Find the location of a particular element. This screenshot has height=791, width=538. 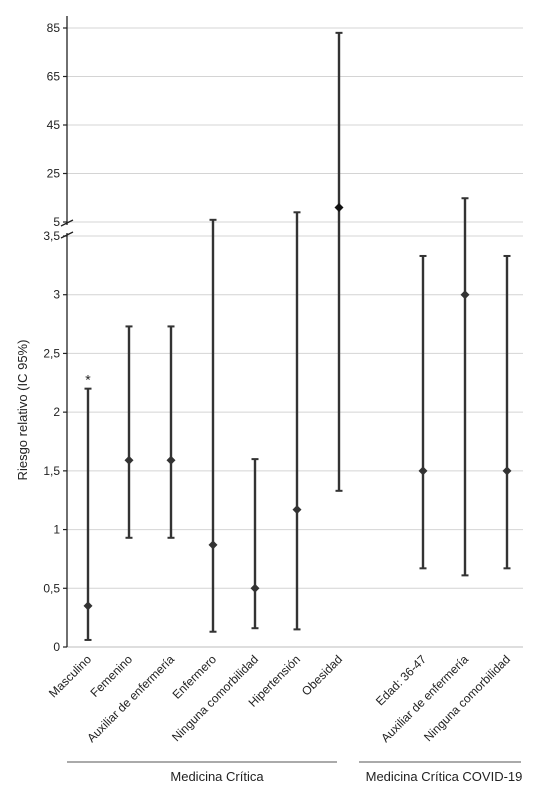

y-tick-label: 0,5 is located at coordinates (51, 588).